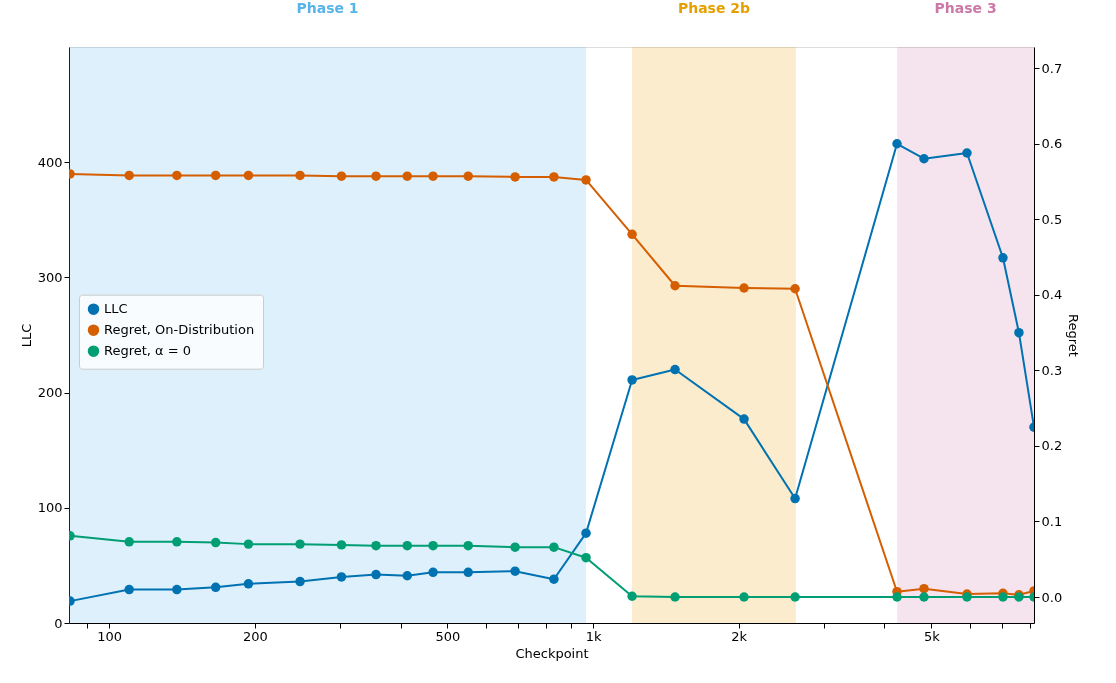 The height and width of the screenshot is (683, 1116). Describe the element at coordinates (1052, 370) in the screenshot. I see `y2-tick-label: 0.3` at that location.